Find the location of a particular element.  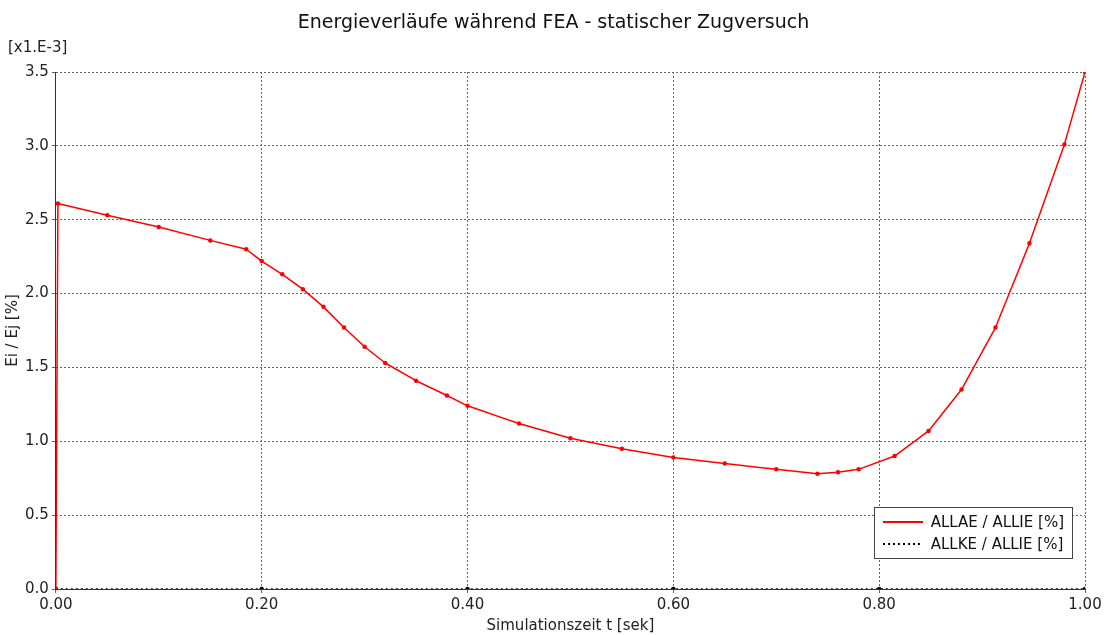

x-axis-title: Simulationszeit t [sek] is located at coordinates (570, 624).